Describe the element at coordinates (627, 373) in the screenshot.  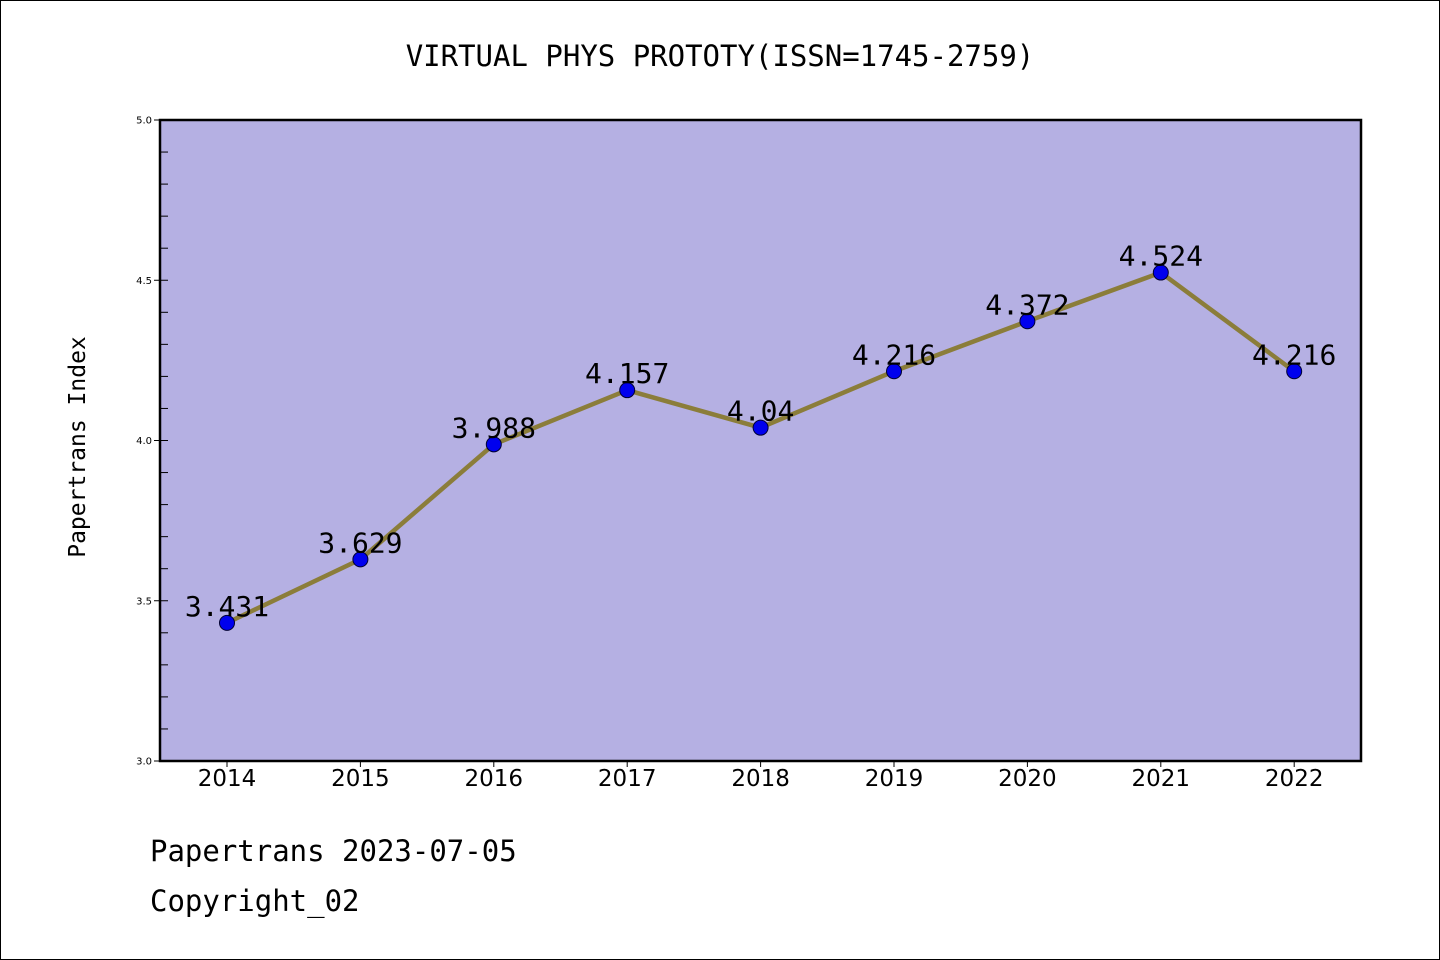
I see `data-label: 4.157` at that location.